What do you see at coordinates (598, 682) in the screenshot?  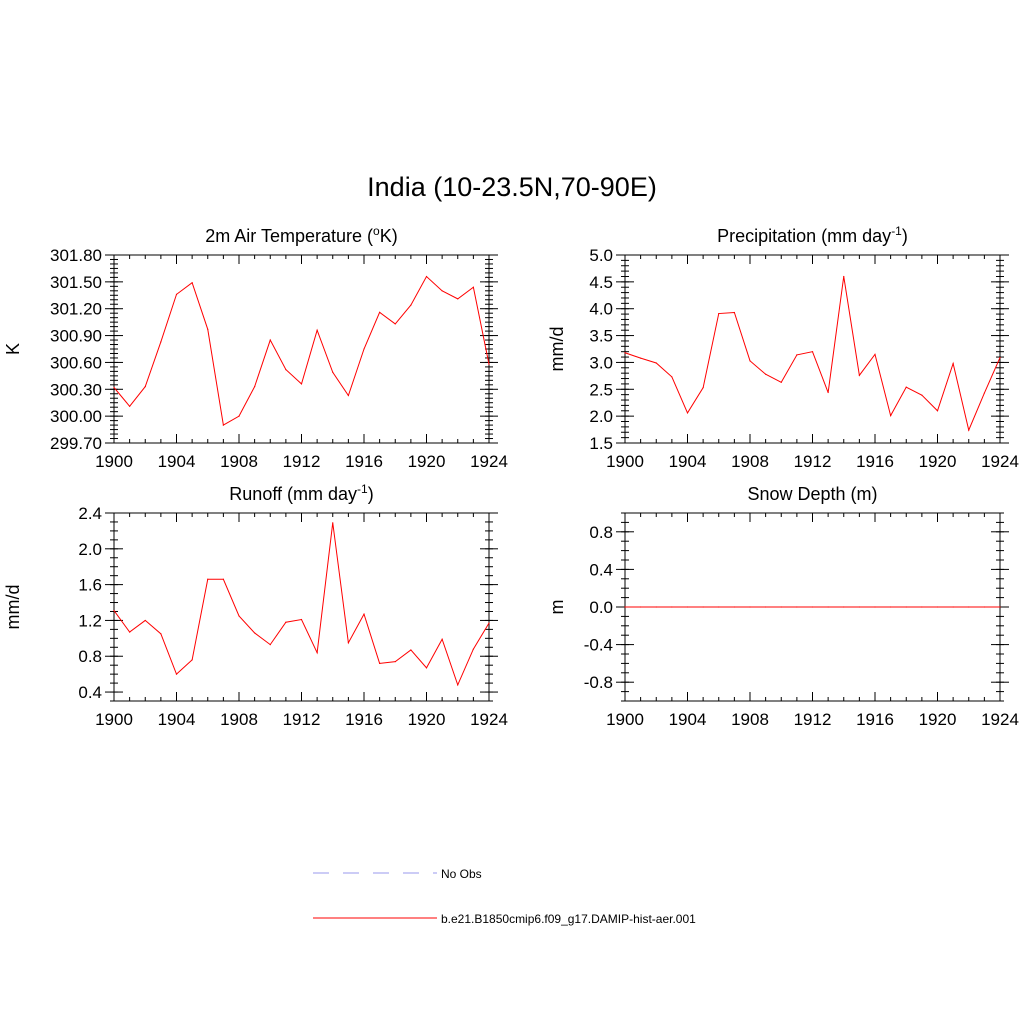 I see `y-tick-label: -0.8` at bounding box center [598, 682].